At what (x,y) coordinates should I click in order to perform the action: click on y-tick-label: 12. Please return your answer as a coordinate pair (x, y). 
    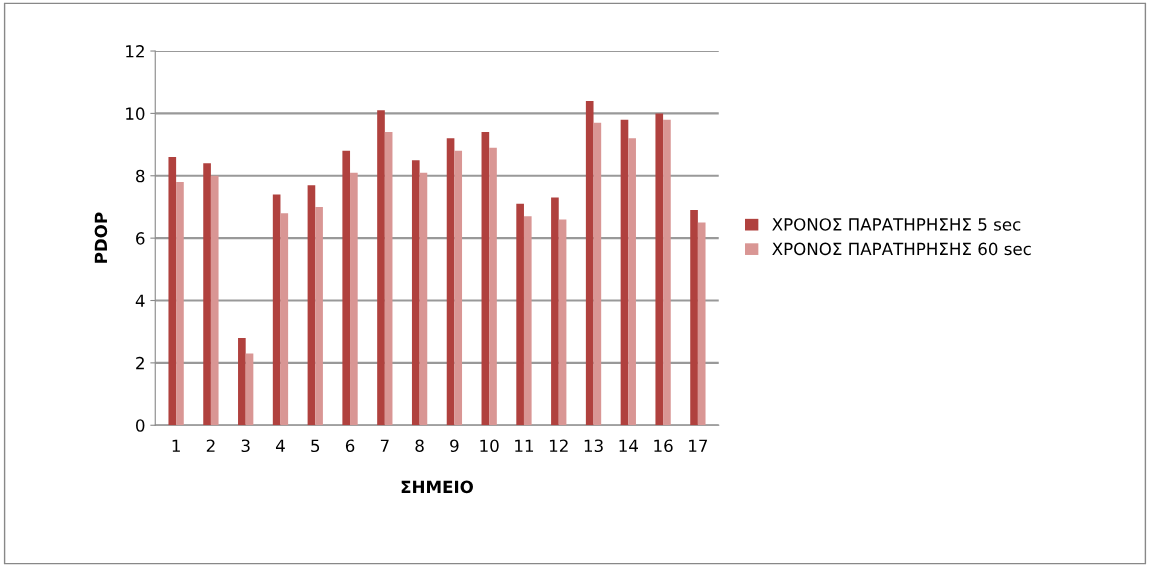
    Looking at the image, I should click on (135, 51).